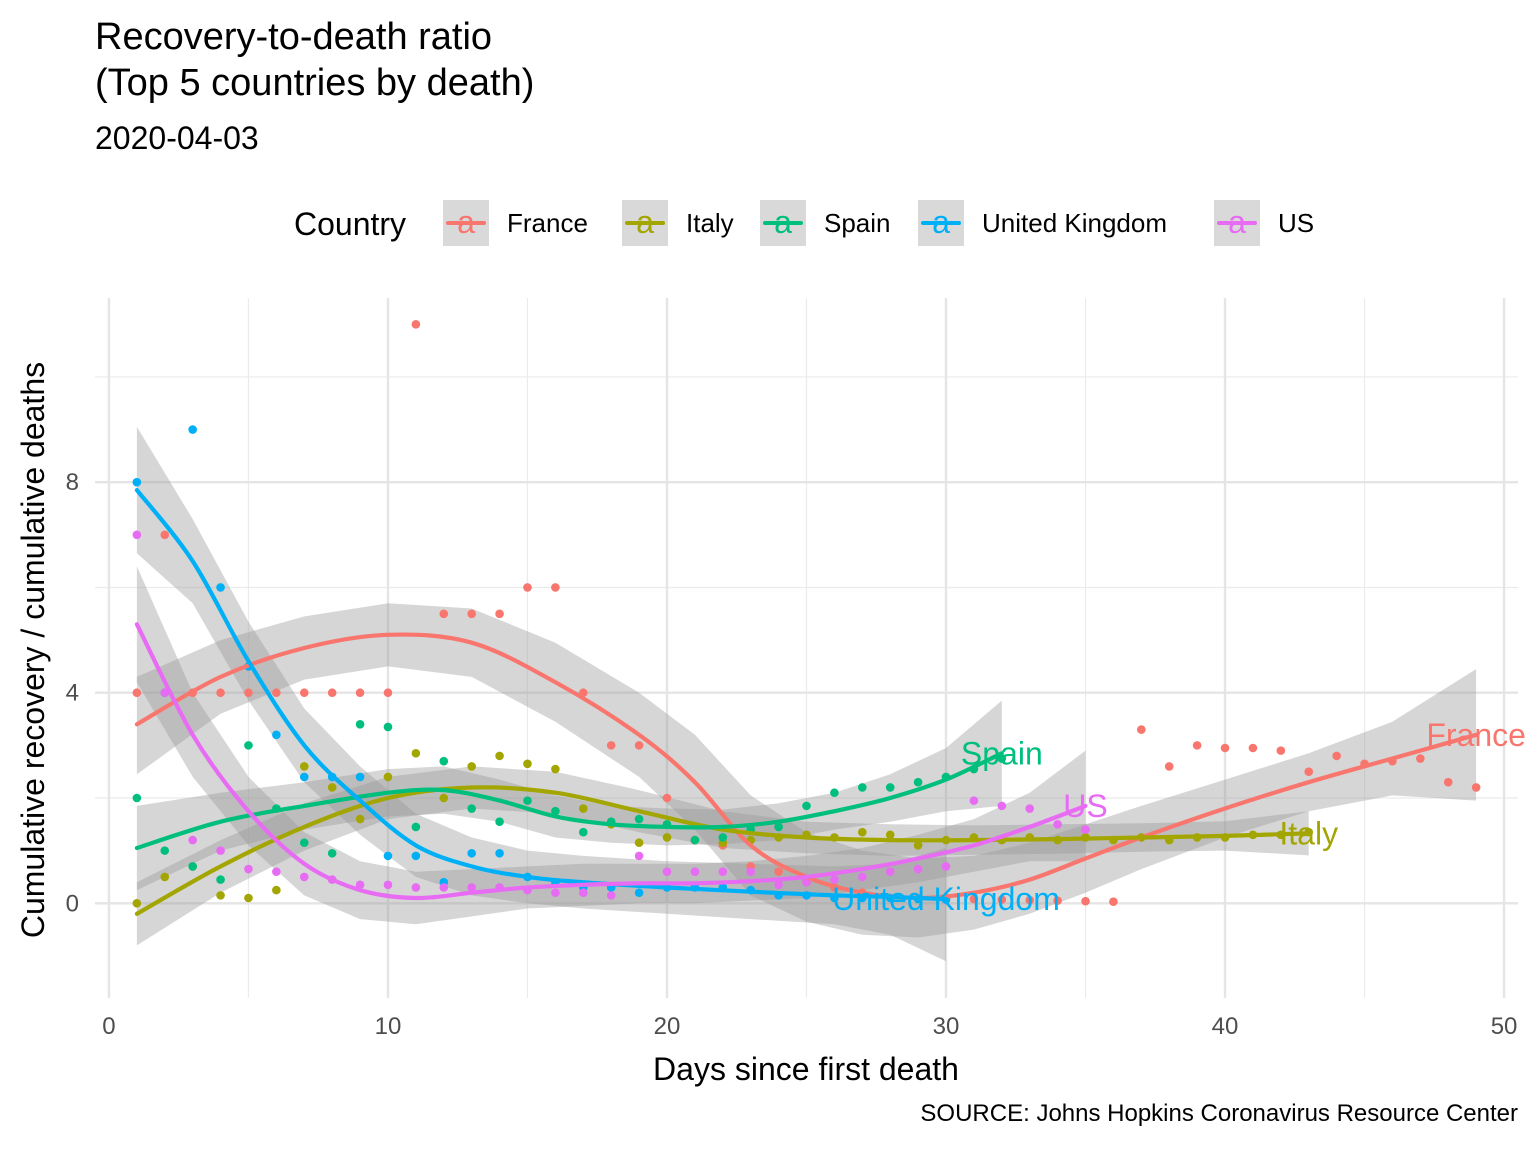  Describe the element at coordinates (1476, 735) in the screenshot. I see `end-label-france: France` at that location.